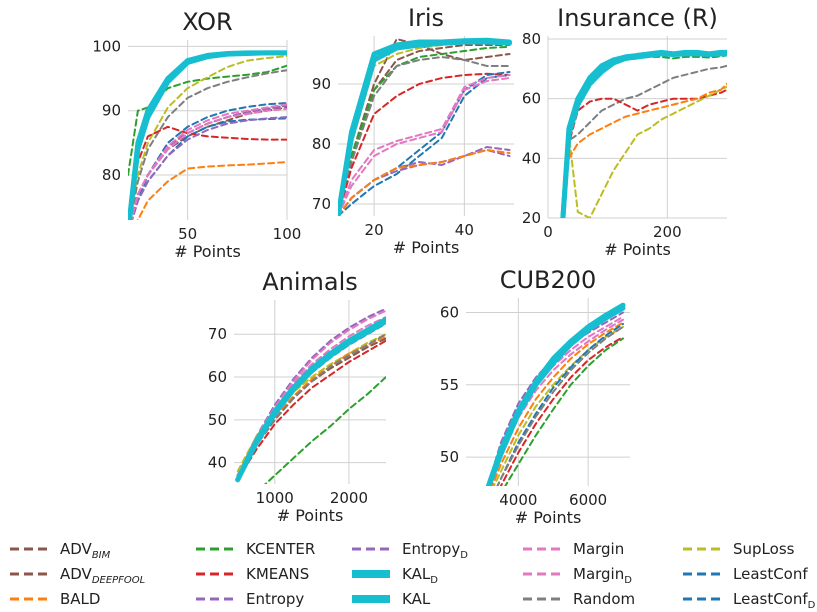 Image resolution: width=817 pixels, height=612 pixels. I want to click on legend-item: SupLoss, so click(739, 549).